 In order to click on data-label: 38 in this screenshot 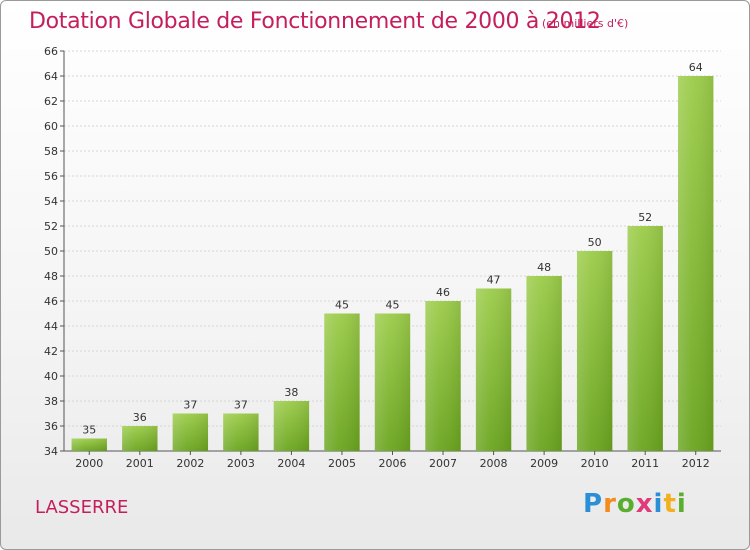, I will do `click(291, 392)`.